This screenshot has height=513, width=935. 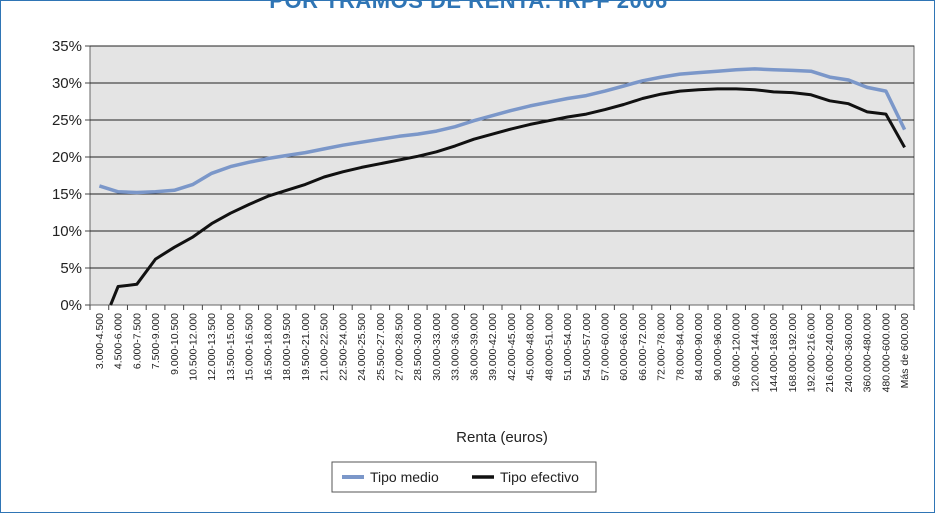 I want to click on y-tick-label: 35%, so click(x=67, y=46).